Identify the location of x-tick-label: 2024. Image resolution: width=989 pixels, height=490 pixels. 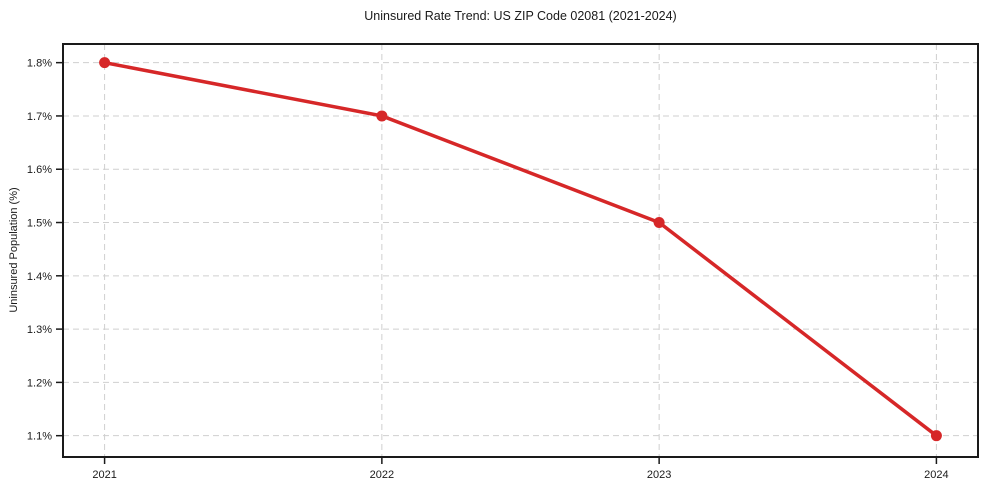
(936, 475).